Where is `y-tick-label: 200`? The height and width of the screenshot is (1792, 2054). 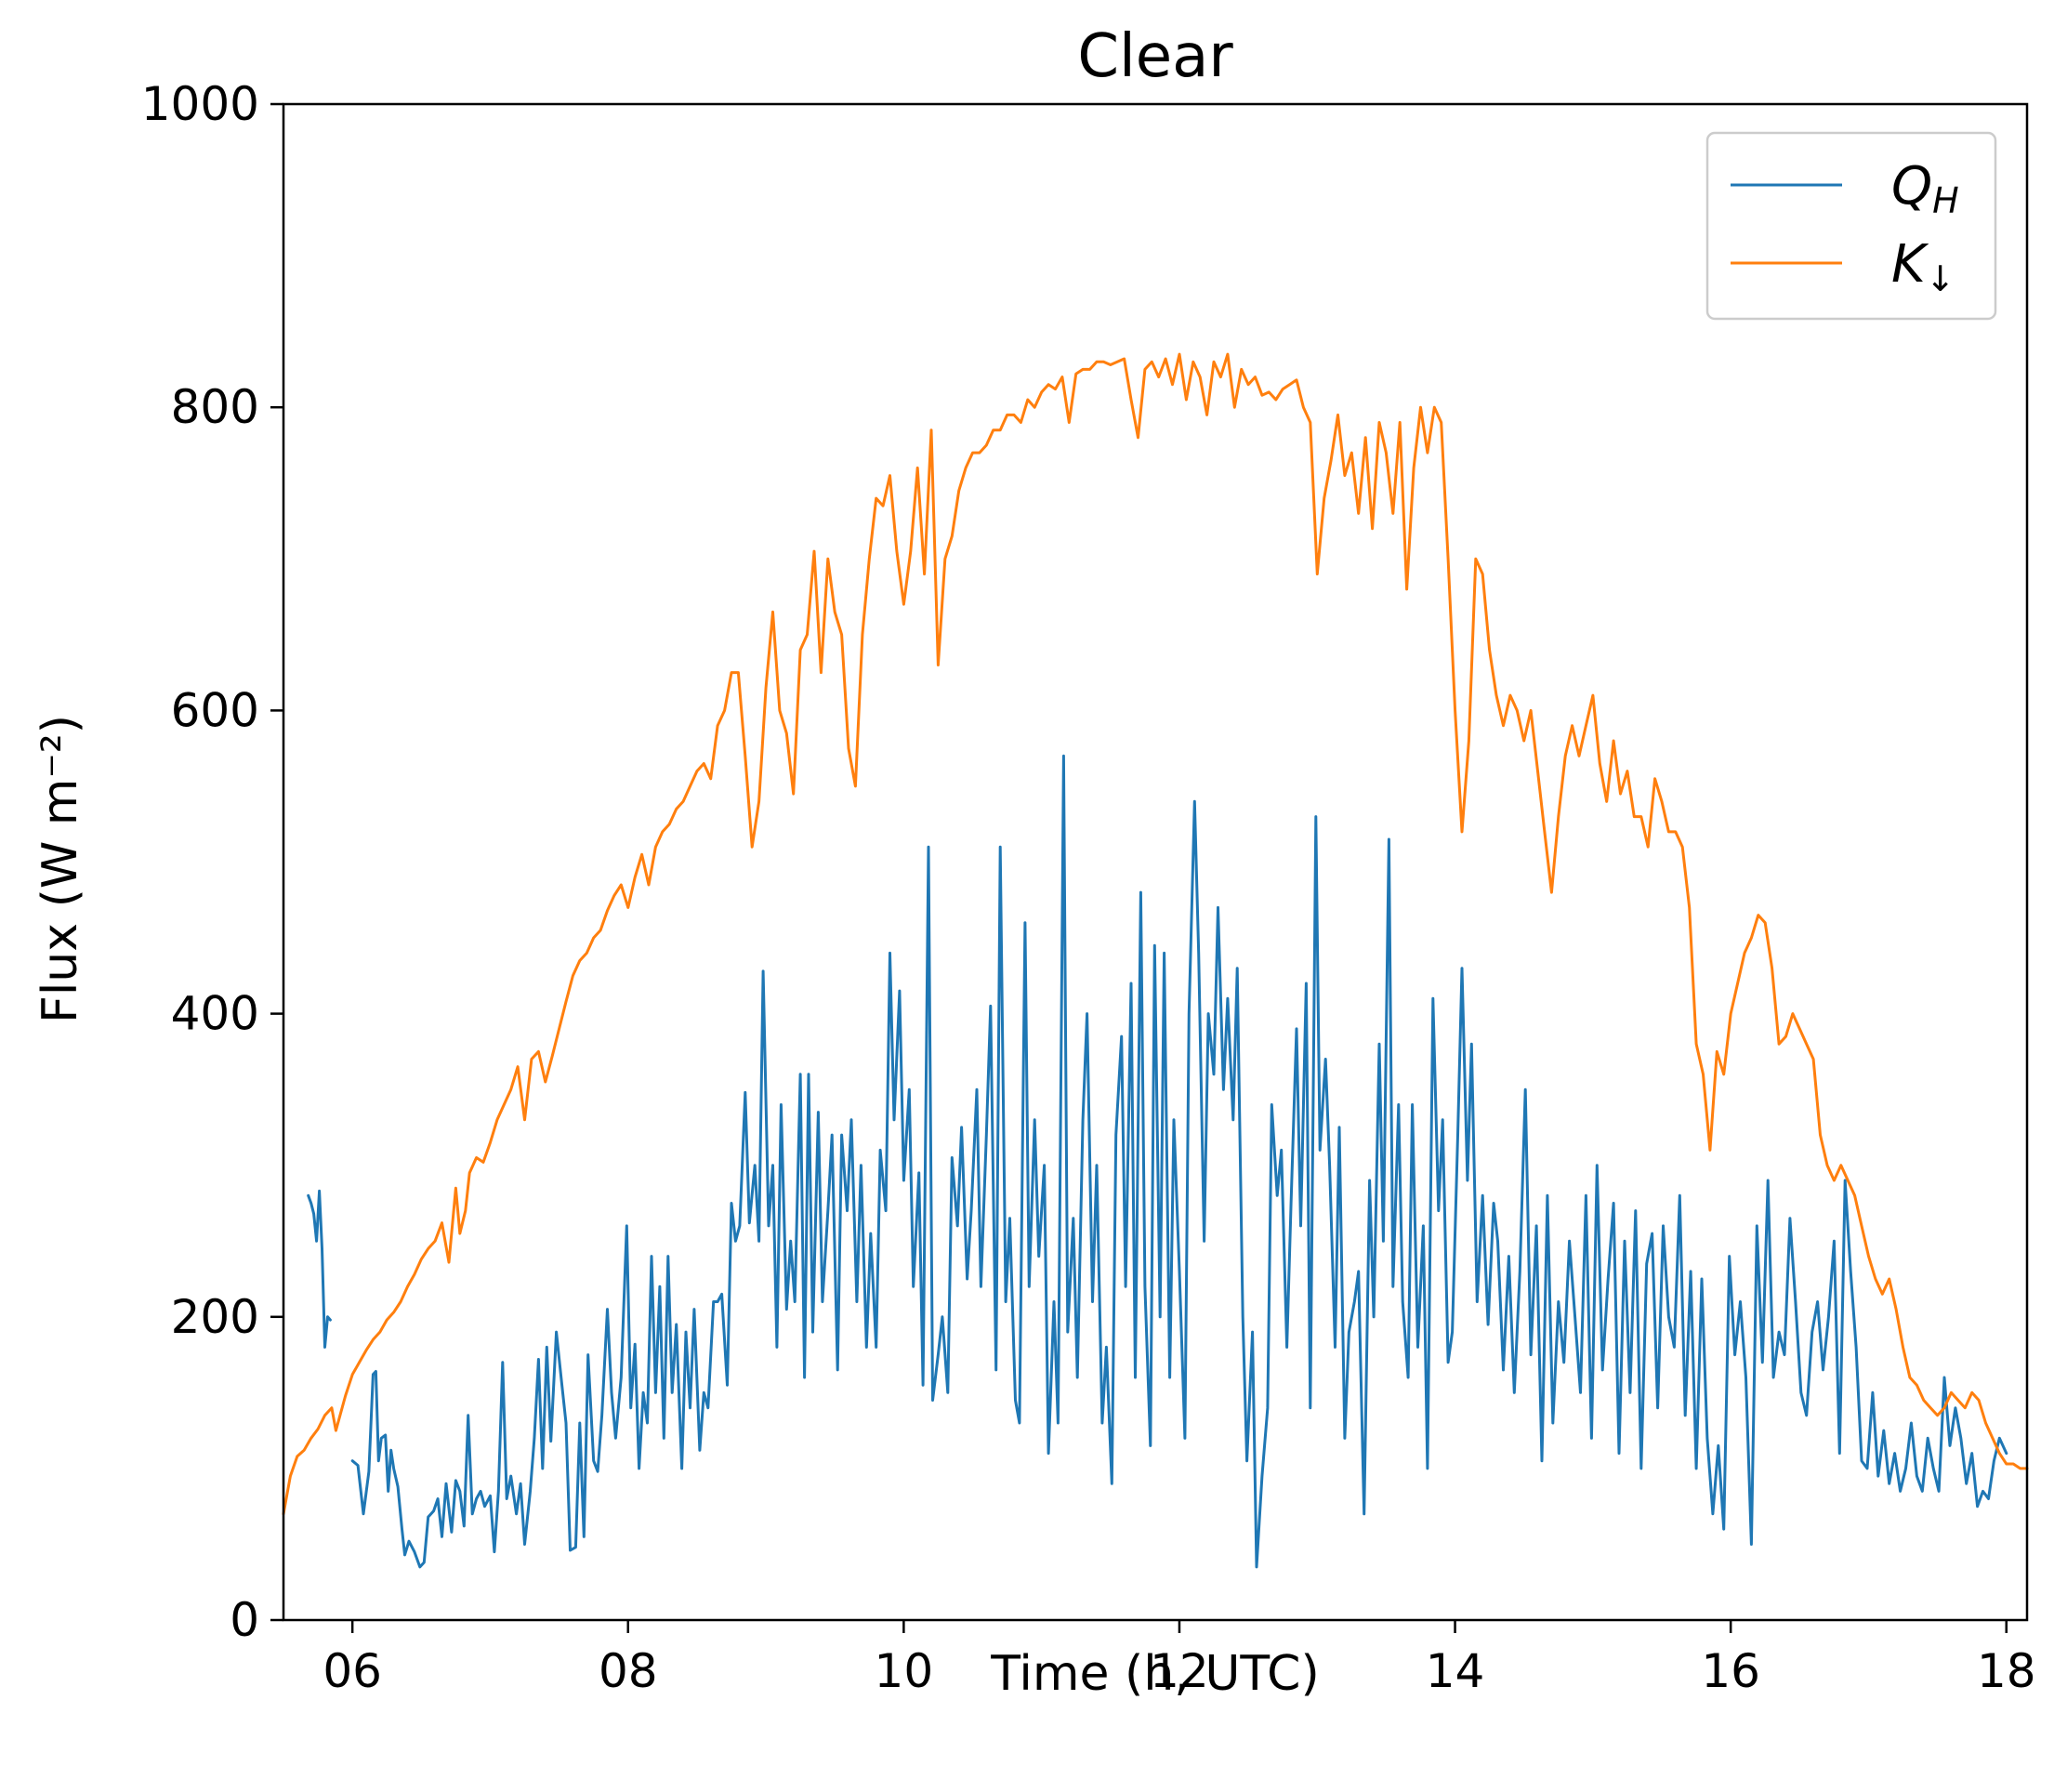 y-tick-label: 200 is located at coordinates (215, 1317).